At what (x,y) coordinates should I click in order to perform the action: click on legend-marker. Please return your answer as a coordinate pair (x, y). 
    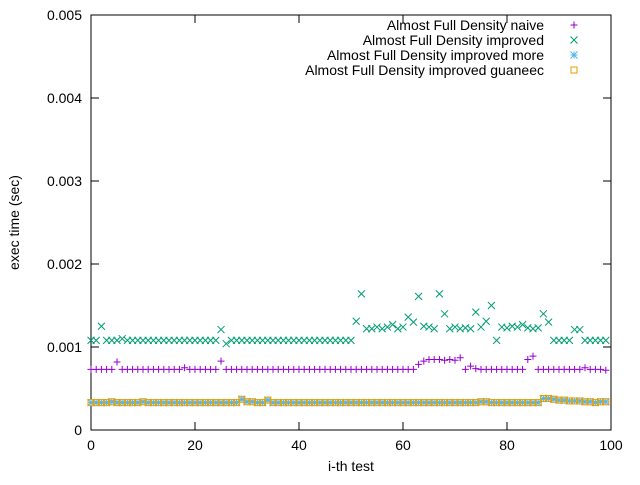
    Looking at the image, I should click on (574, 70).